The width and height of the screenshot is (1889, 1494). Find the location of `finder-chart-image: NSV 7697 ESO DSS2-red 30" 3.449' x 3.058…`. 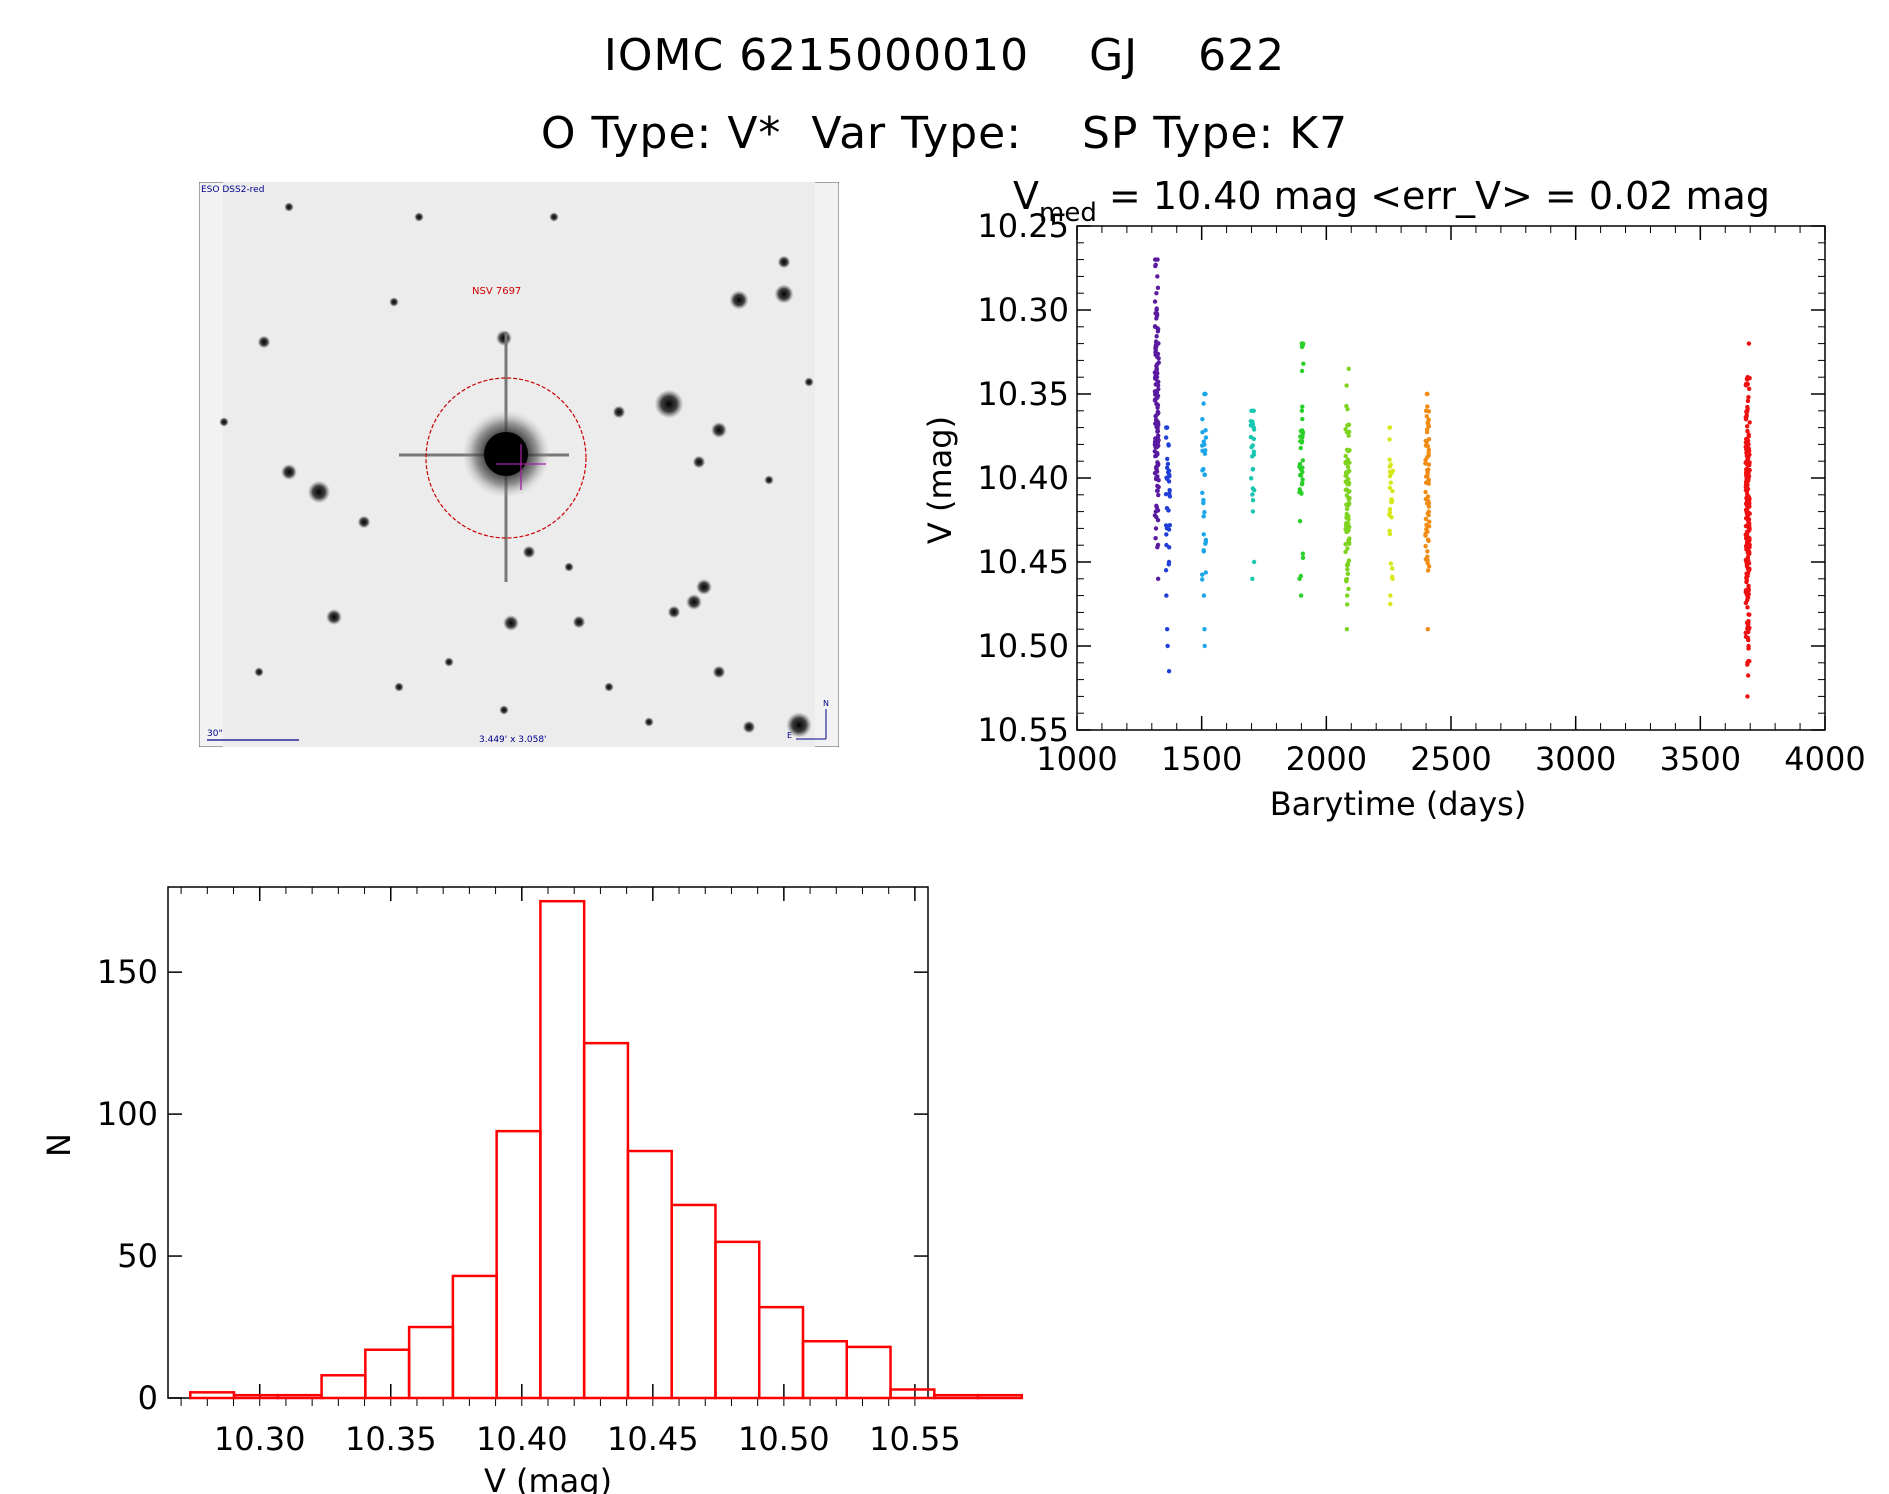

finder-chart-image: NSV 7697 ESO DSS2-red 30" 3.449' x 3.058… is located at coordinates (519, 464).